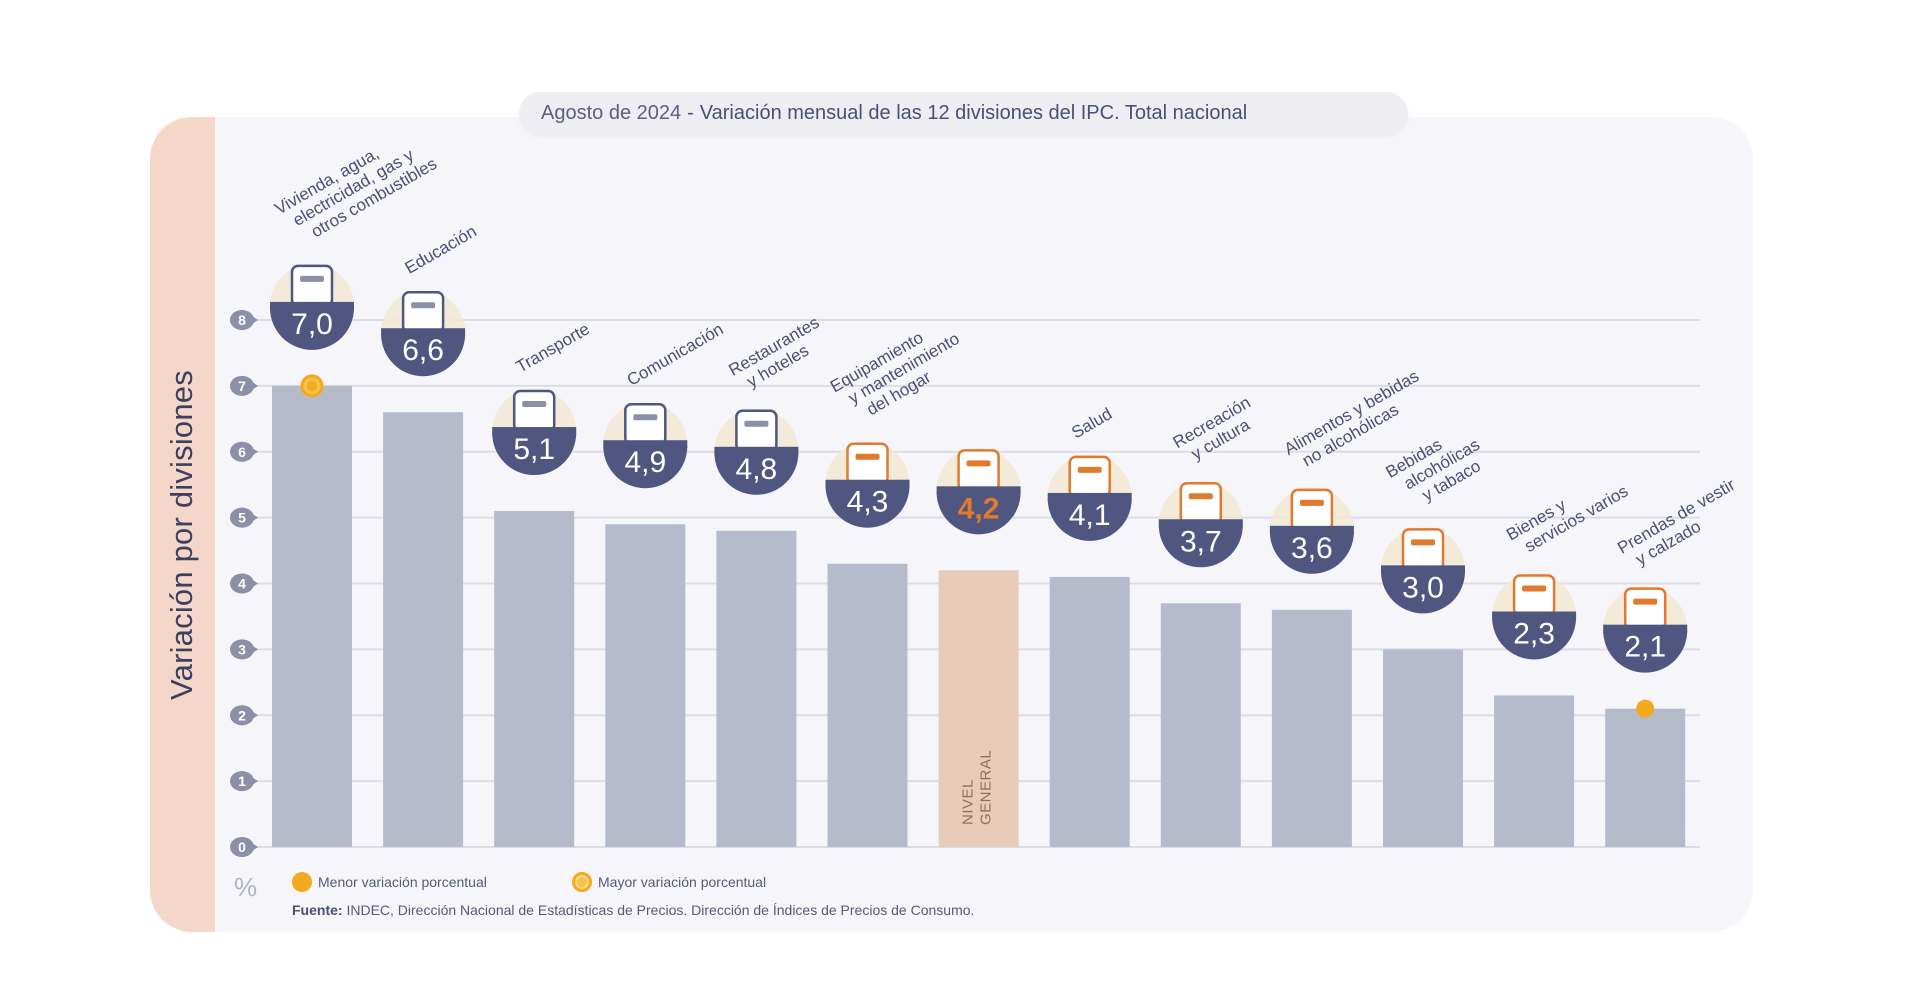 This screenshot has width=1920, height=1002. Describe the element at coordinates (423, 312) in the screenshot. I see `notebook-pencil-icon` at that location.